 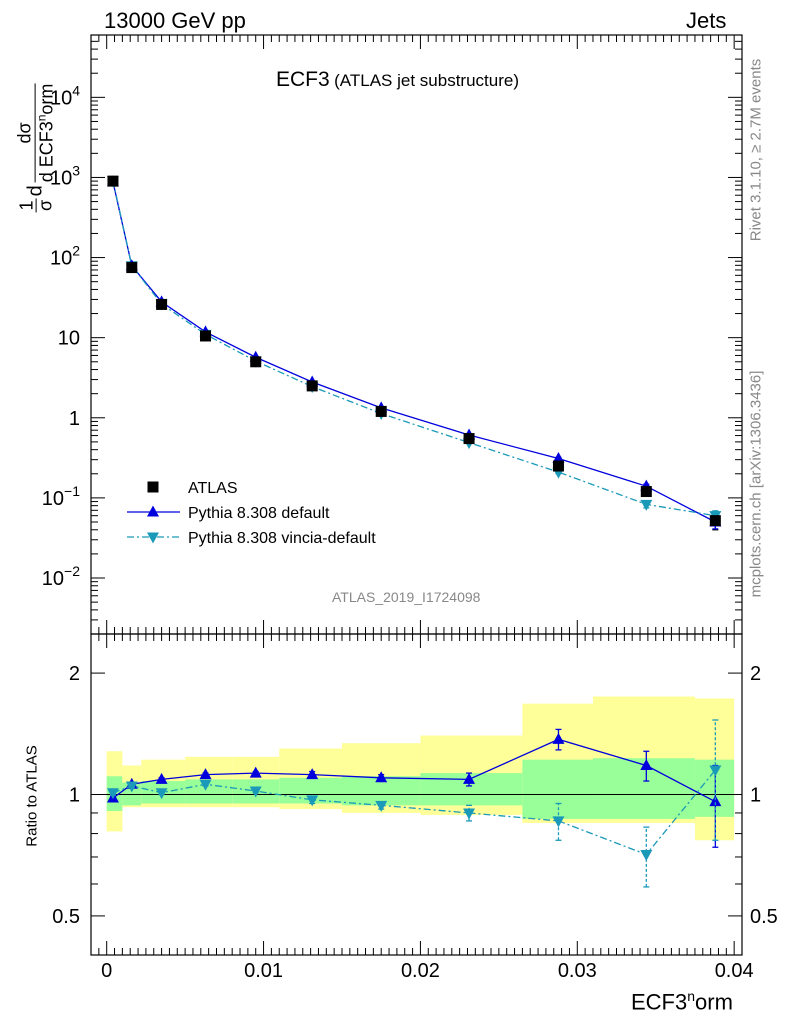 I want to click on ratio-line-pythia_vincia, so click(x=414, y=812).